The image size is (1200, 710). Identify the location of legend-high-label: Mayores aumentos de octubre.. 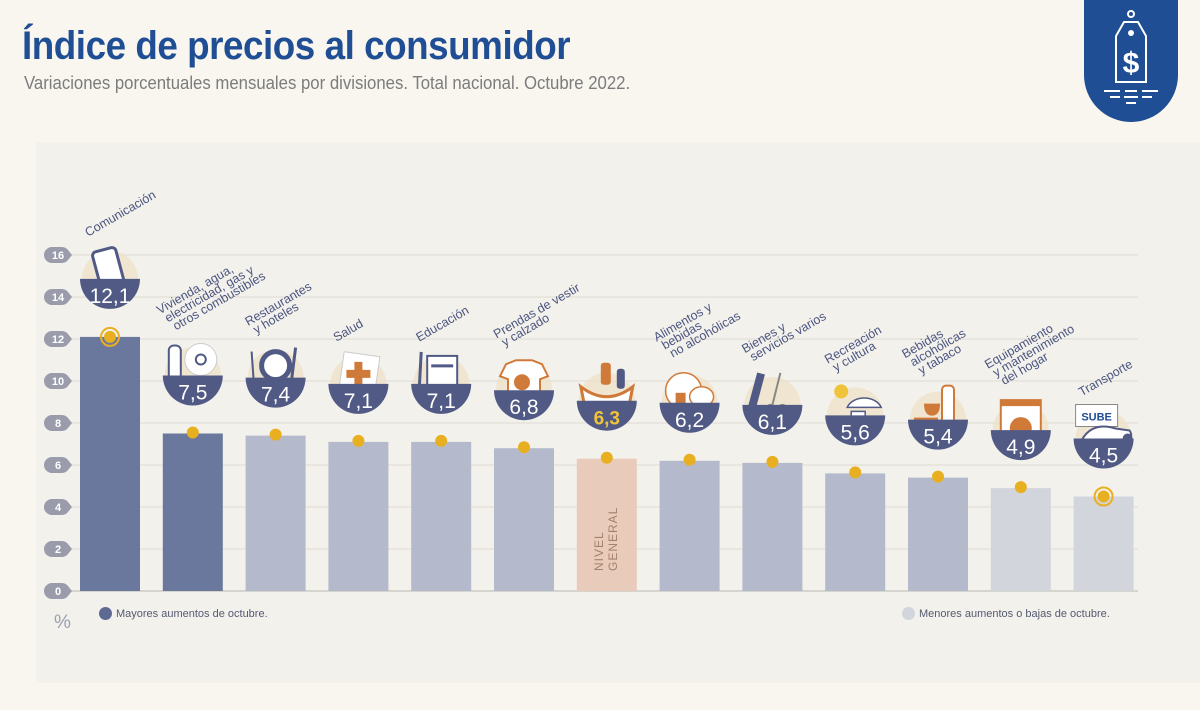
(192, 613).